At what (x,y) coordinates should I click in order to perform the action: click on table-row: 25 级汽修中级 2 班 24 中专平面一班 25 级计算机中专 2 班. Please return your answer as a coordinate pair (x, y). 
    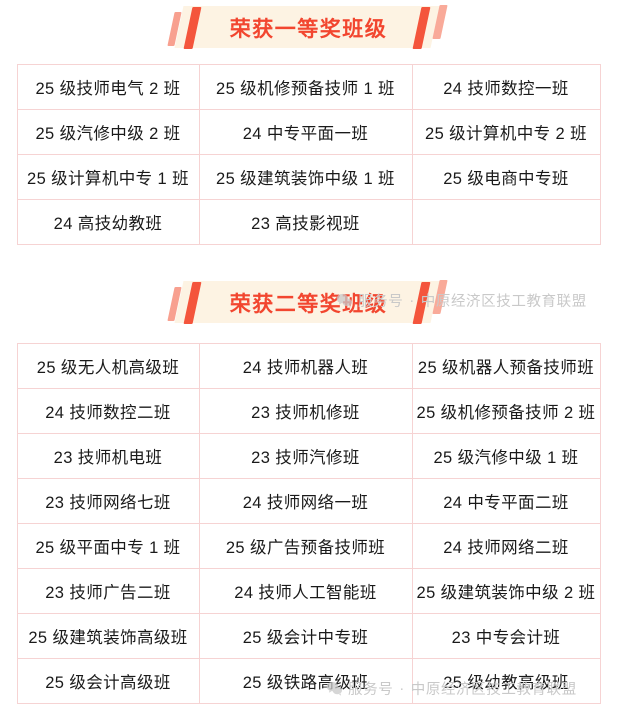
    Looking at the image, I should click on (308, 132).